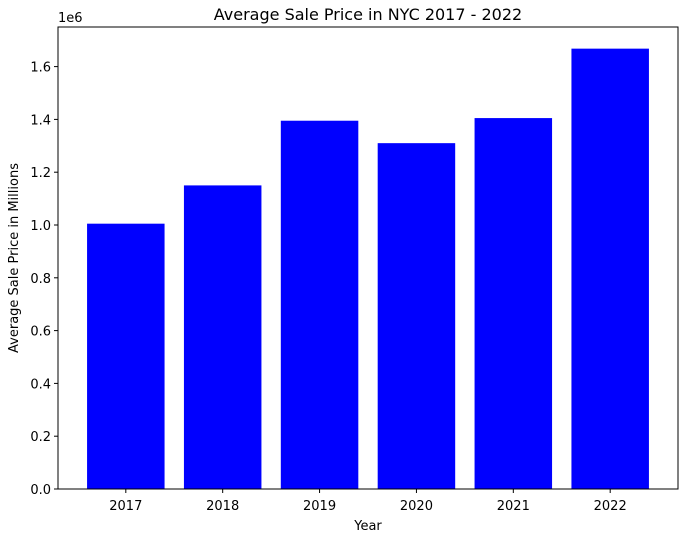 Image resolution: width=685 pixels, height=541 pixels. What do you see at coordinates (40, 120) in the screenshot?
I see `y-tick-label: 1.4` at bounding box center [40, 120].